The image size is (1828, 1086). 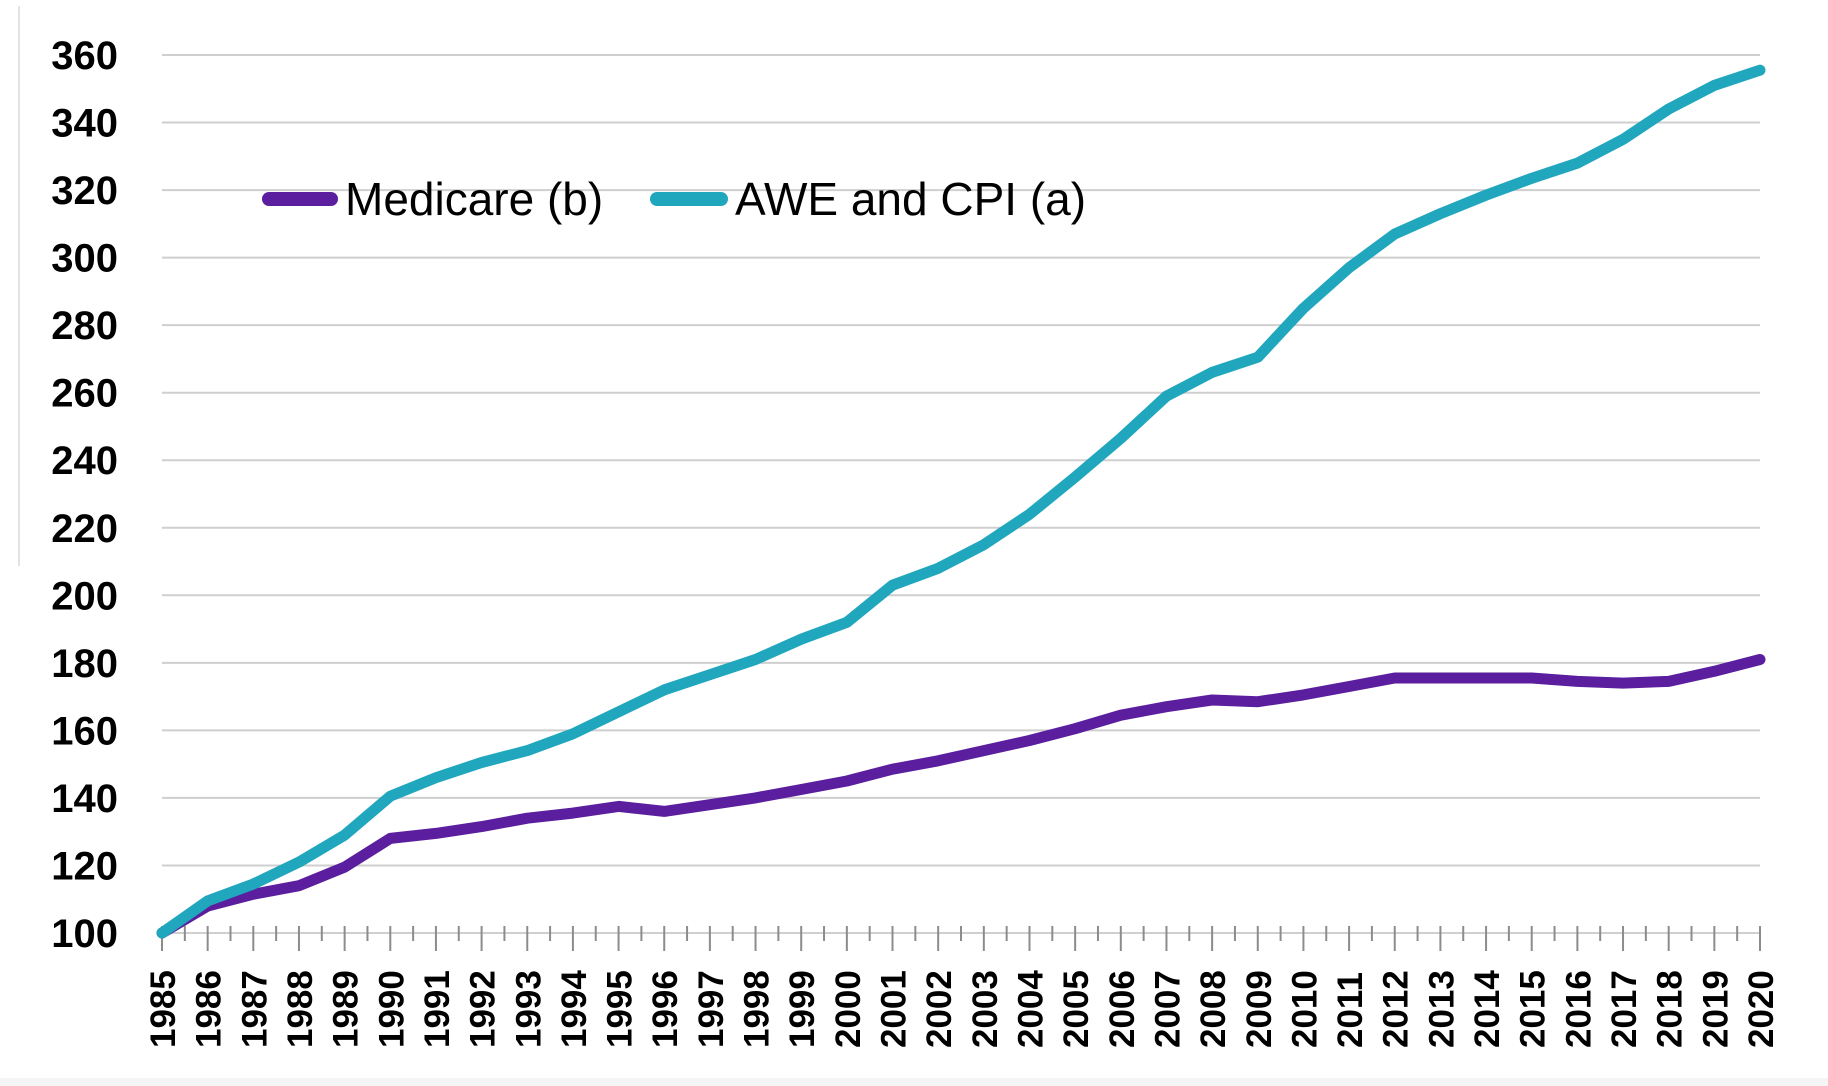 I want to click on x-axis-label: 2018, so click(x=1670, y=1009).